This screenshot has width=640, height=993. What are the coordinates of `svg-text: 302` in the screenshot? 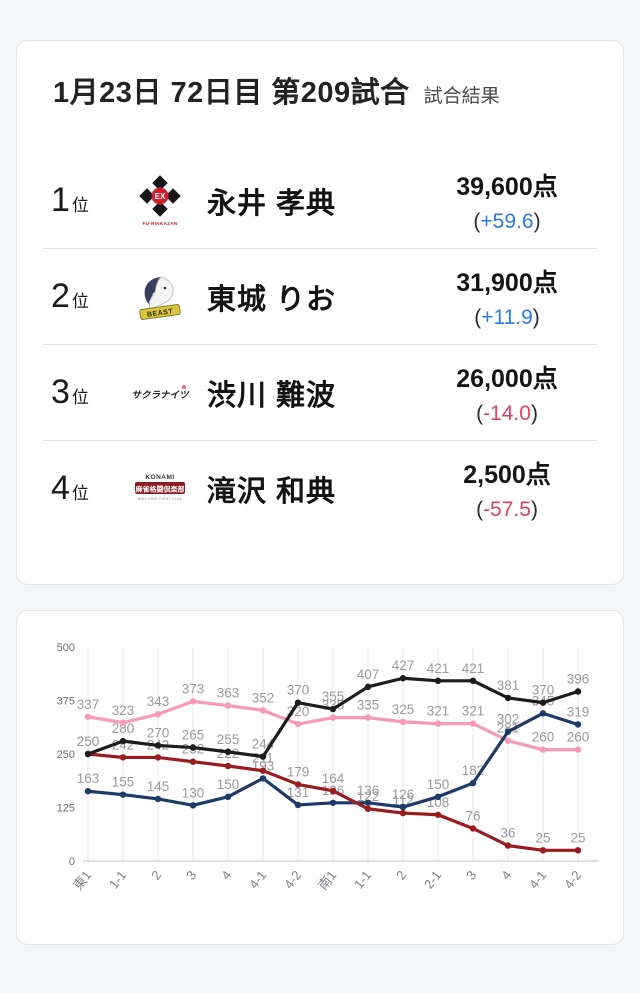 It's located at (508, 719).